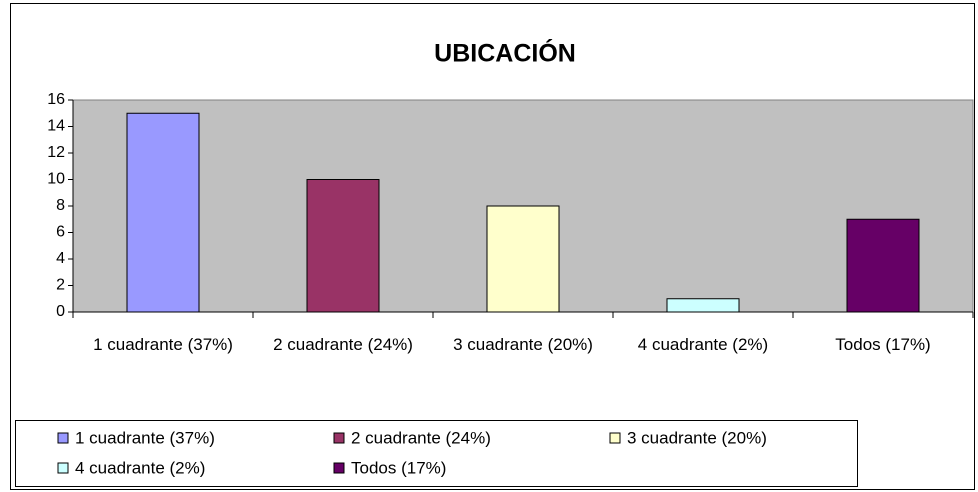 The height and width of the screenshot is (492, 978). Describe the element at coordinates (436, 453) in the screenshot. I see `legend-box` at that location.